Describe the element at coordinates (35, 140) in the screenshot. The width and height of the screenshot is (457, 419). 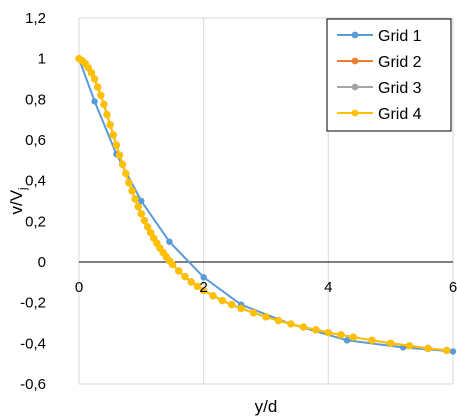
I see `y-tick-label: 0,6` at that location.